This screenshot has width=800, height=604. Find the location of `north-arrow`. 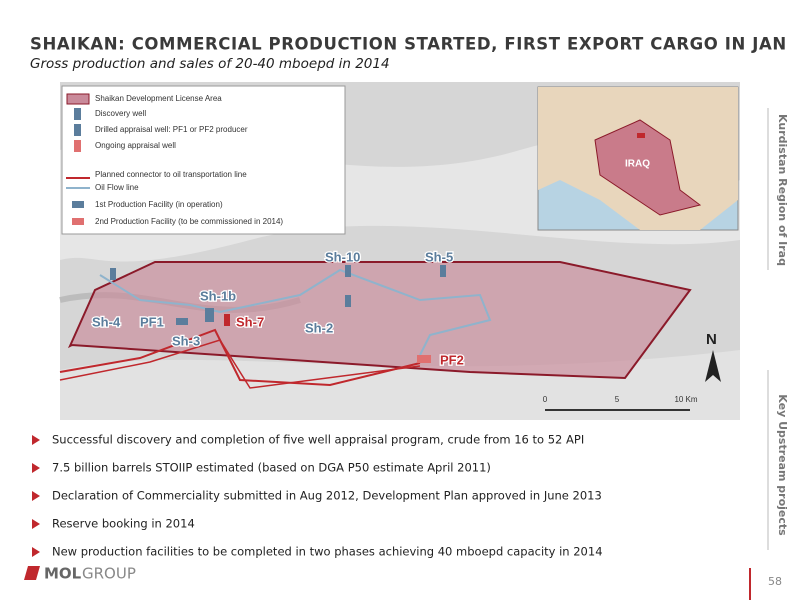

north-arrow is located at coordinates (713, 366).